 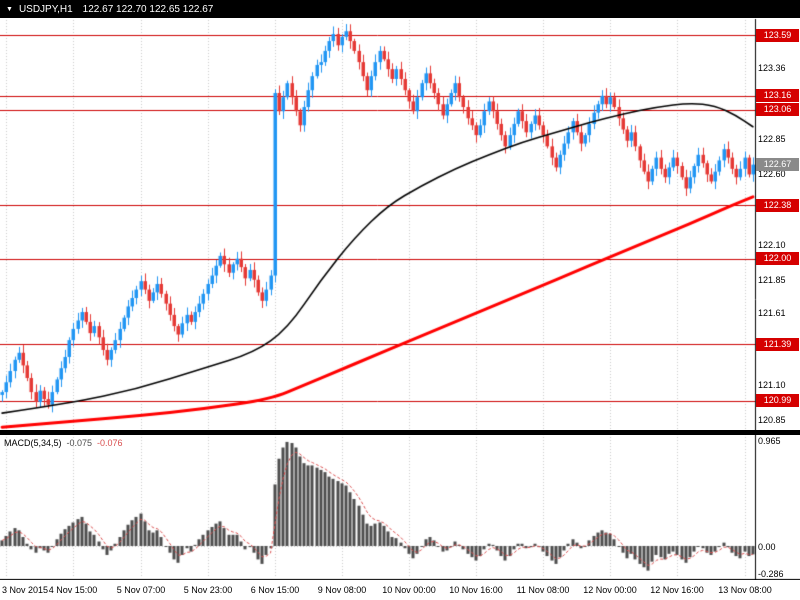 What do you see at coordinates (777, 344) in the screenshot?
I see `price-level-badge: 121.39` at bounding box center [777, 344].